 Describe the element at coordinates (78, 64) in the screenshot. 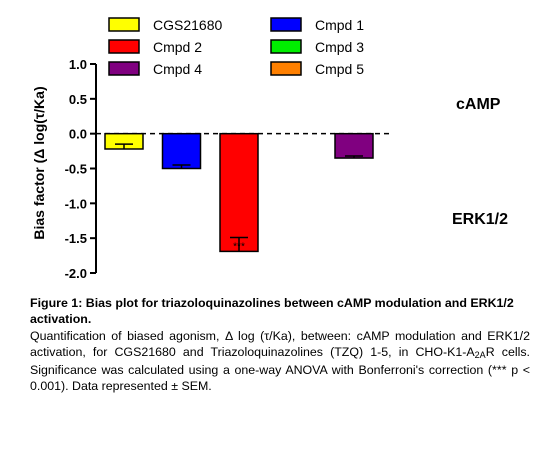

I see `y-tick-label: 1.0` at that location.